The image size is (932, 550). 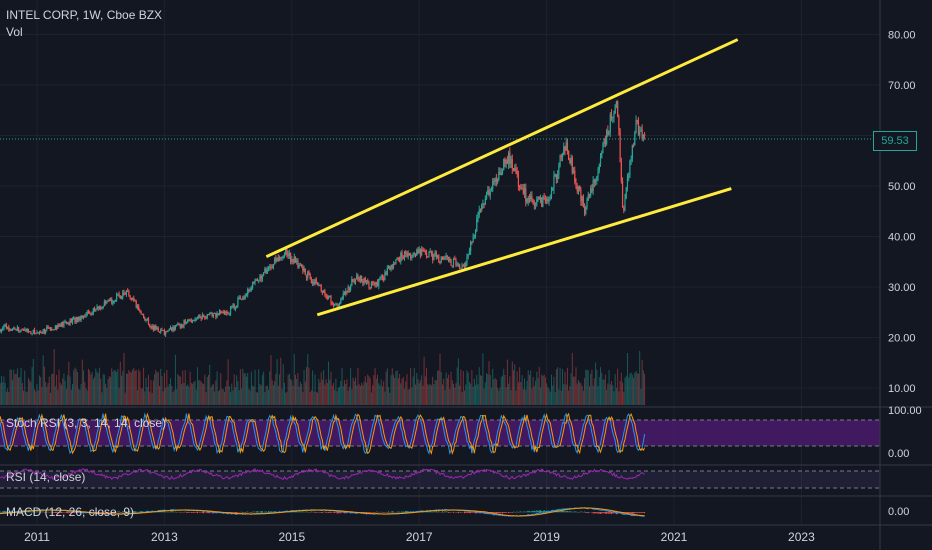 What do you see at coordinates (895, 141) in the screenshot?
I see `last-price-badge: 59.53` at bounding box center [895, 141].